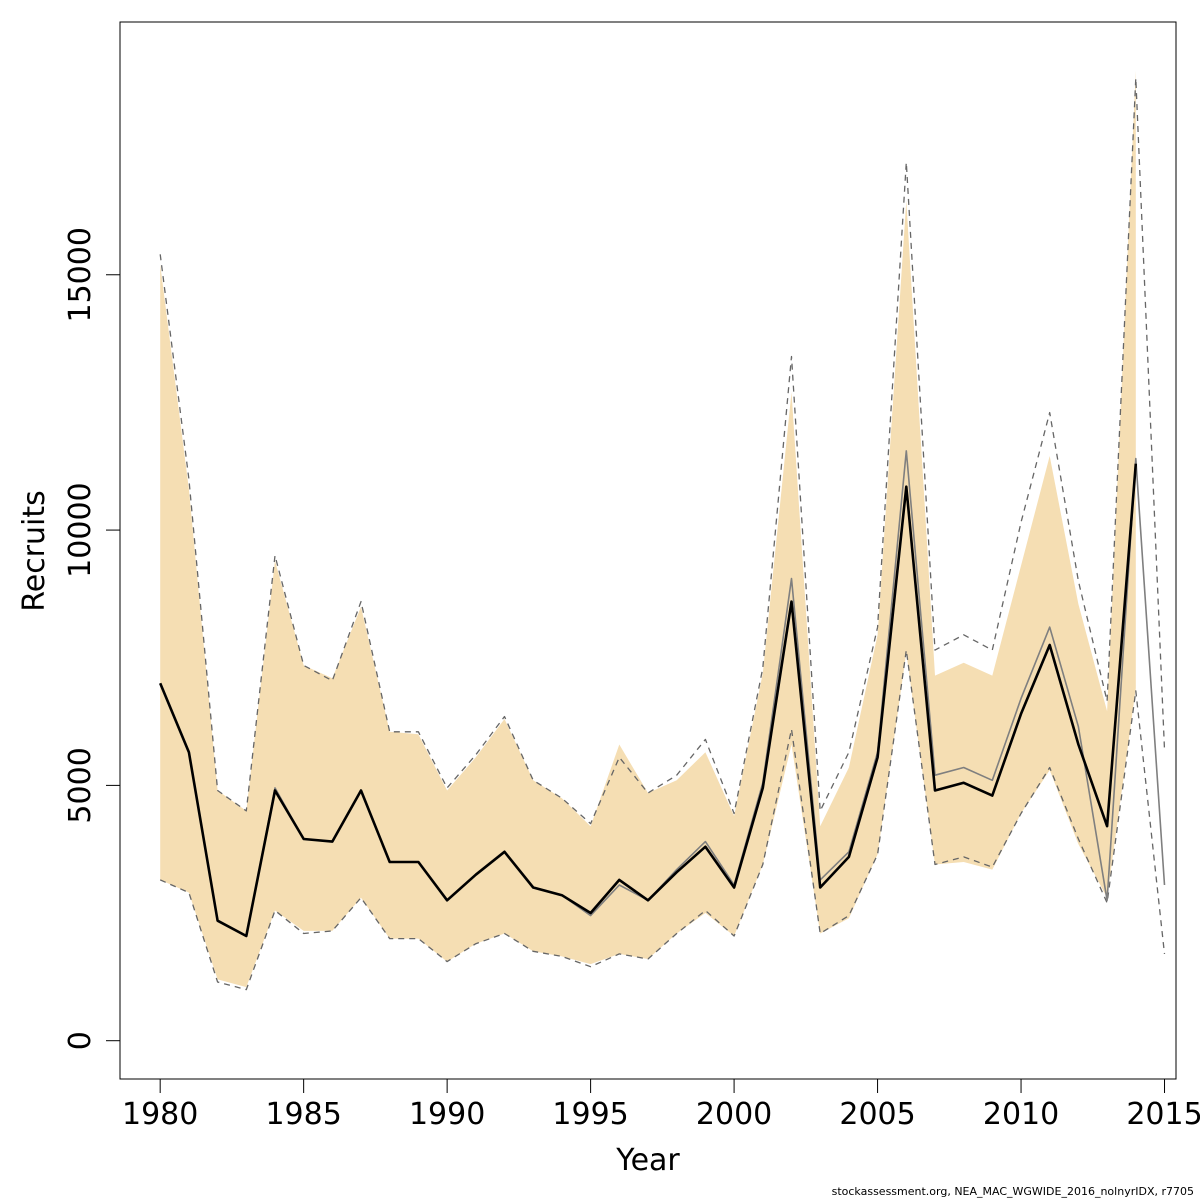 This screenshot has height=1200, width=1200. What do you see at coordinates (590, 1114) in the screenshot?
I see `x-tick-label: 1995` at bounding box center [590, 1114].